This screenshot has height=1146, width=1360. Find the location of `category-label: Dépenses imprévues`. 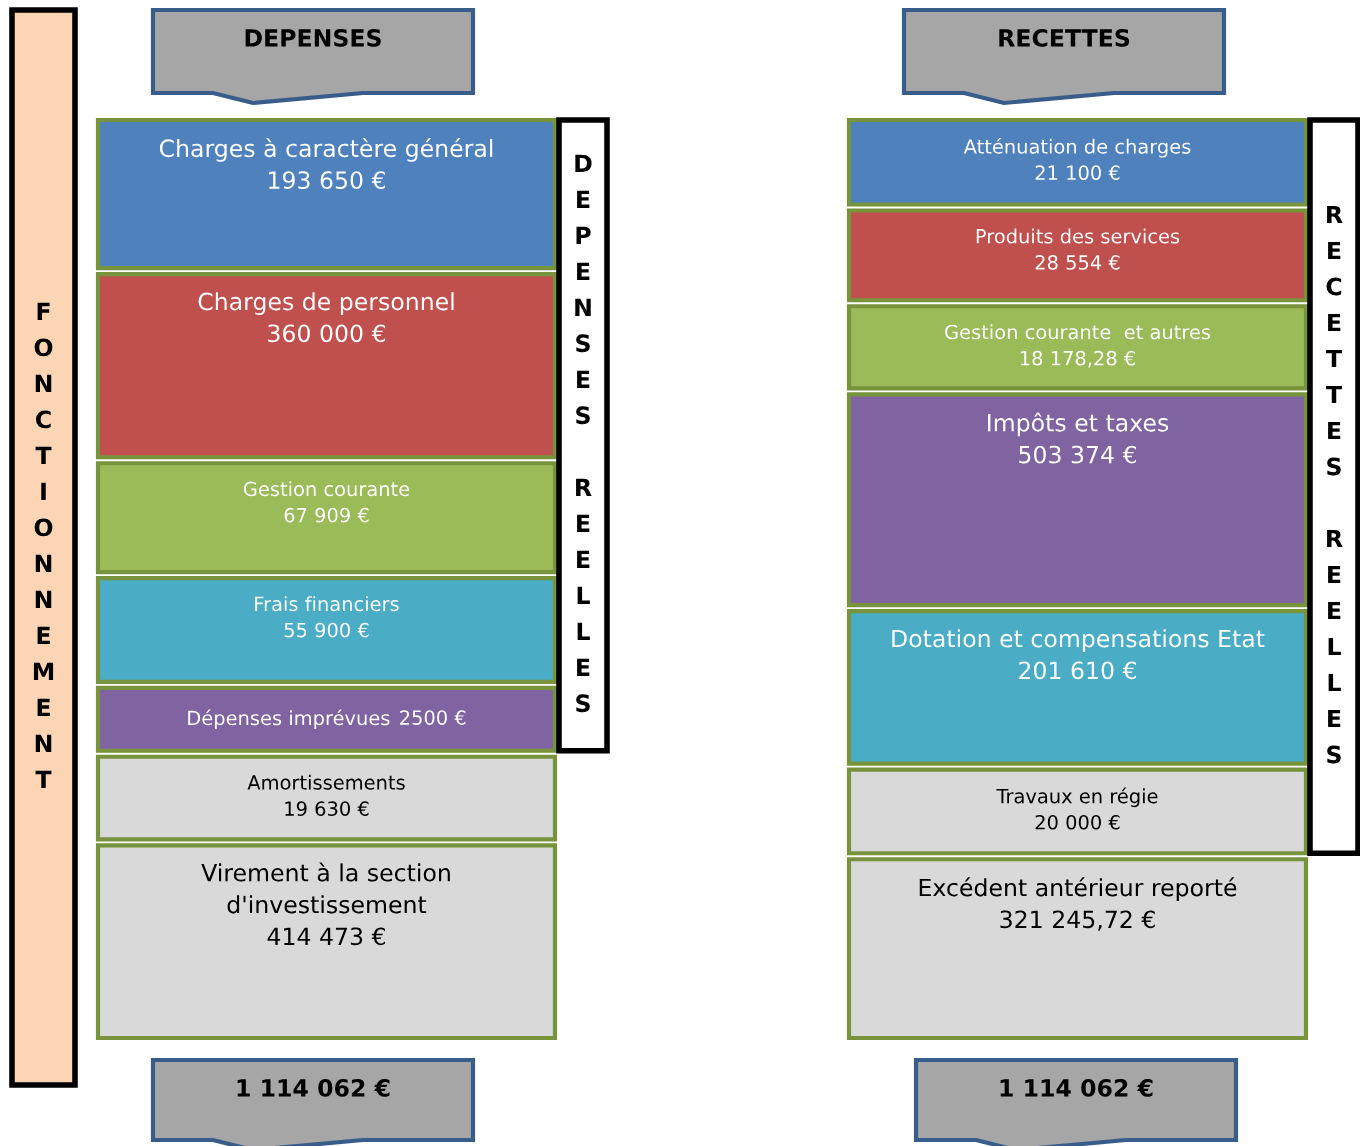

category-label: Dépenses imprévues is located at coordinates (289, 719).